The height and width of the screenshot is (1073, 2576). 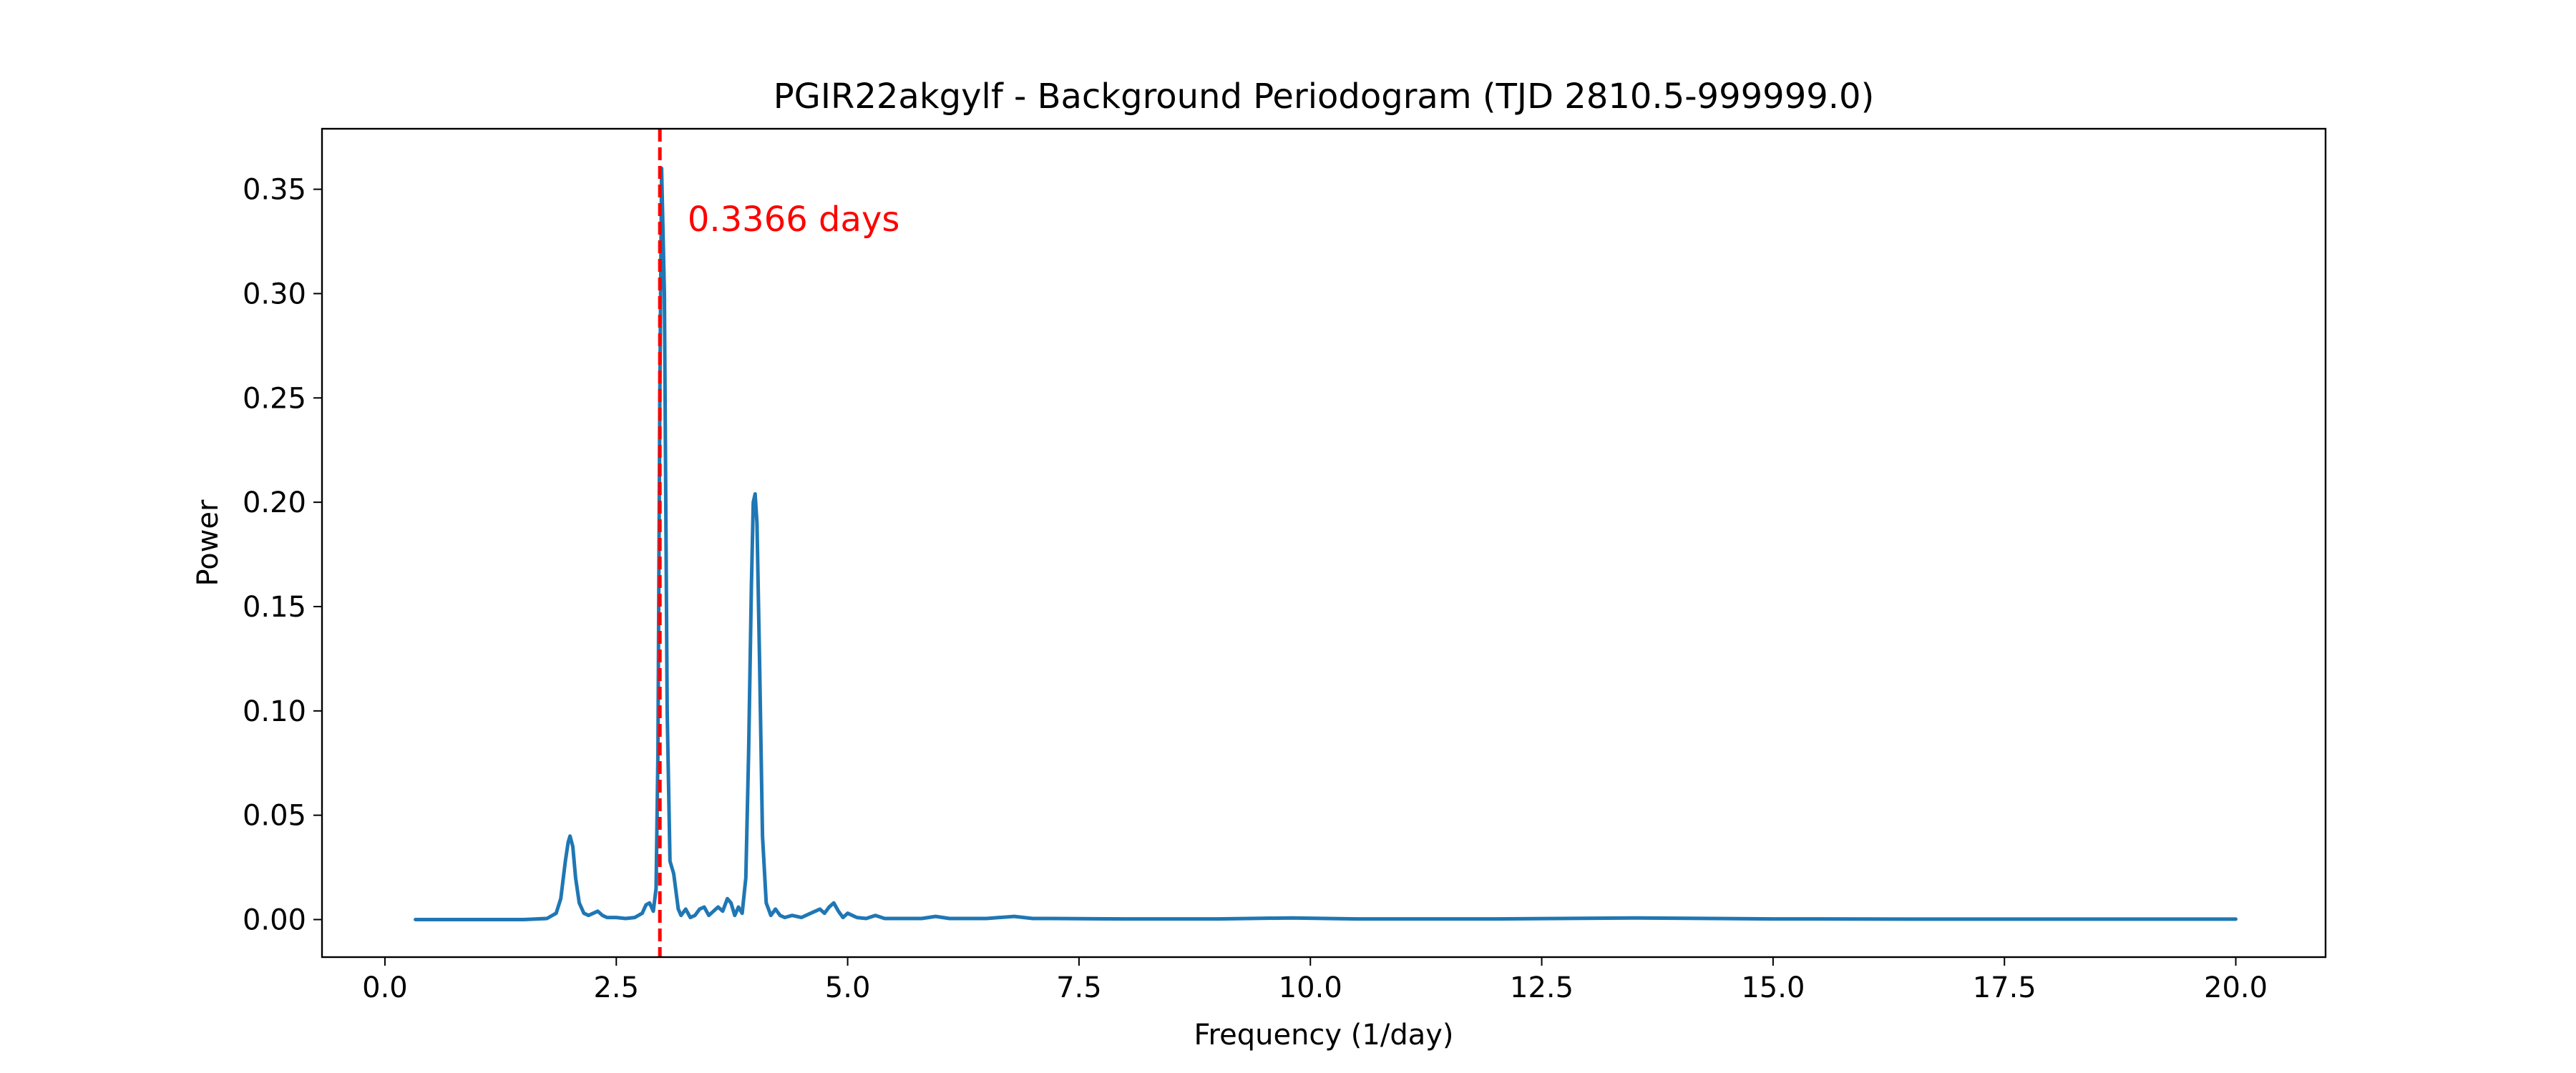 What do you see at coordinates (2004, 987) in the screenshot?
I see `x-tick-label: 17.5` at bounding box center [2004, 987].